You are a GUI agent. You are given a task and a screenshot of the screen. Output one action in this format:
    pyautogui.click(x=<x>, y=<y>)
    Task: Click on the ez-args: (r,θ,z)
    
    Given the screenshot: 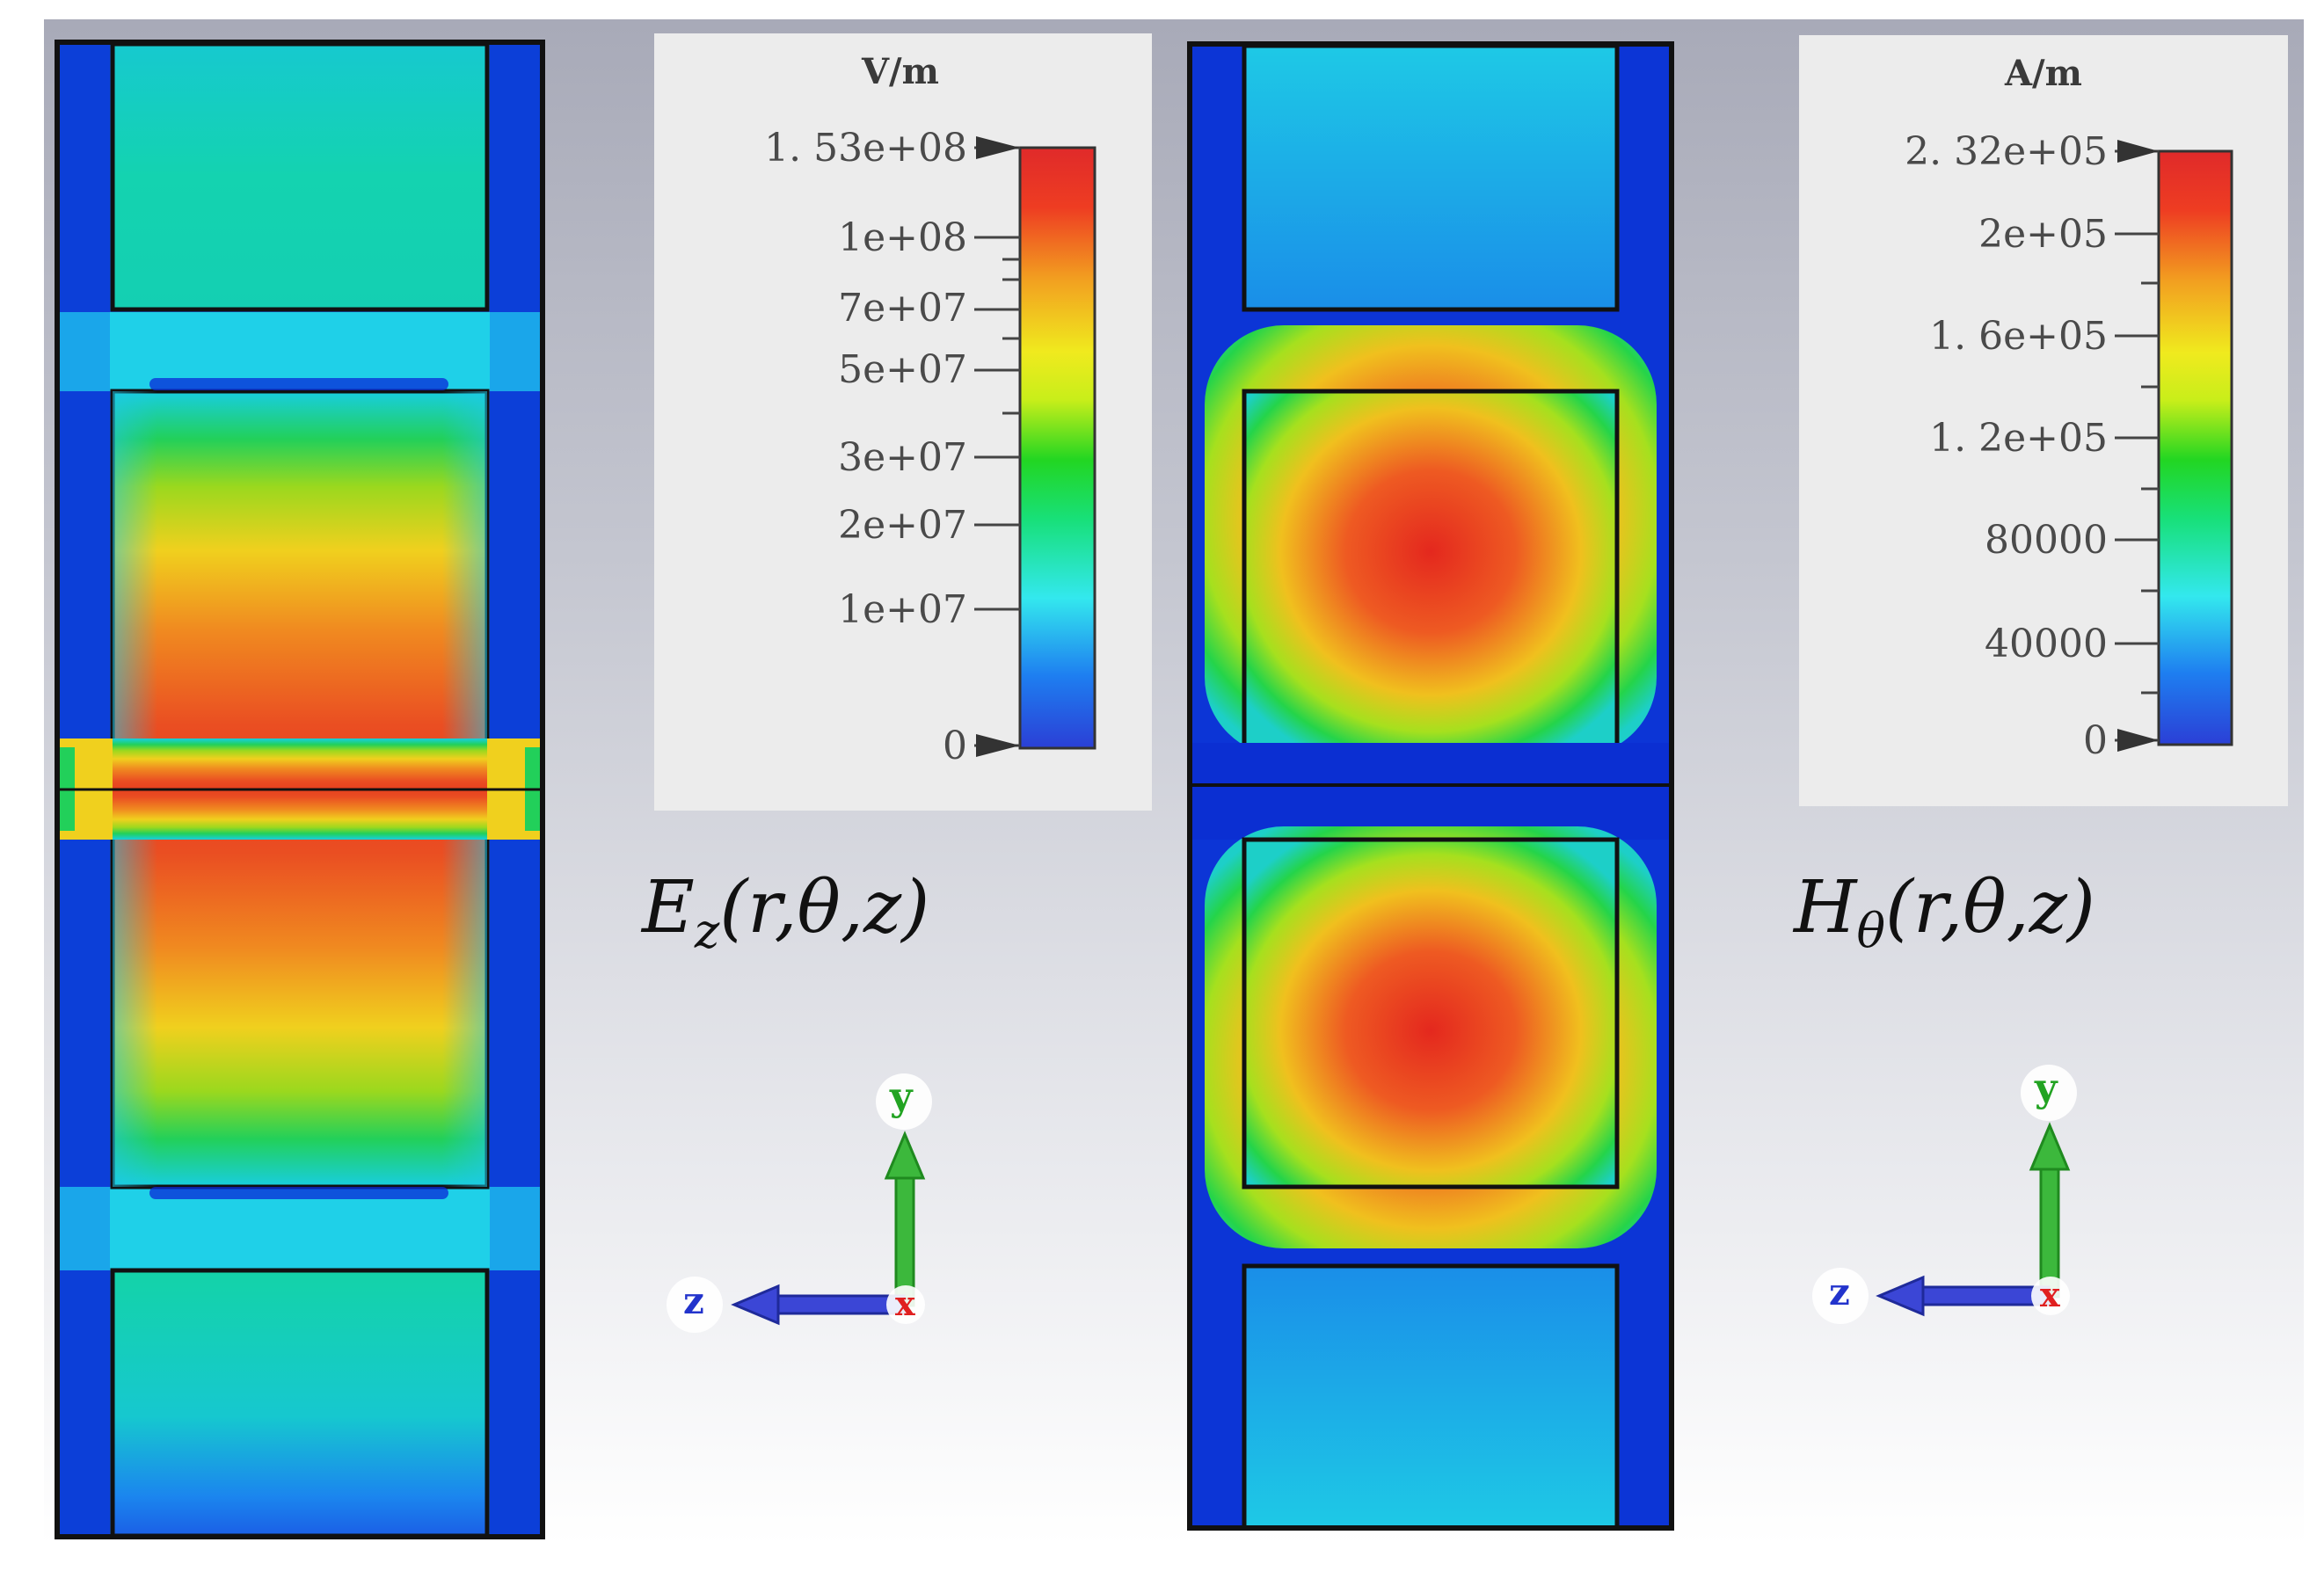 What is the action you would take?
    pyautogui.click(x=824, y=907)
    